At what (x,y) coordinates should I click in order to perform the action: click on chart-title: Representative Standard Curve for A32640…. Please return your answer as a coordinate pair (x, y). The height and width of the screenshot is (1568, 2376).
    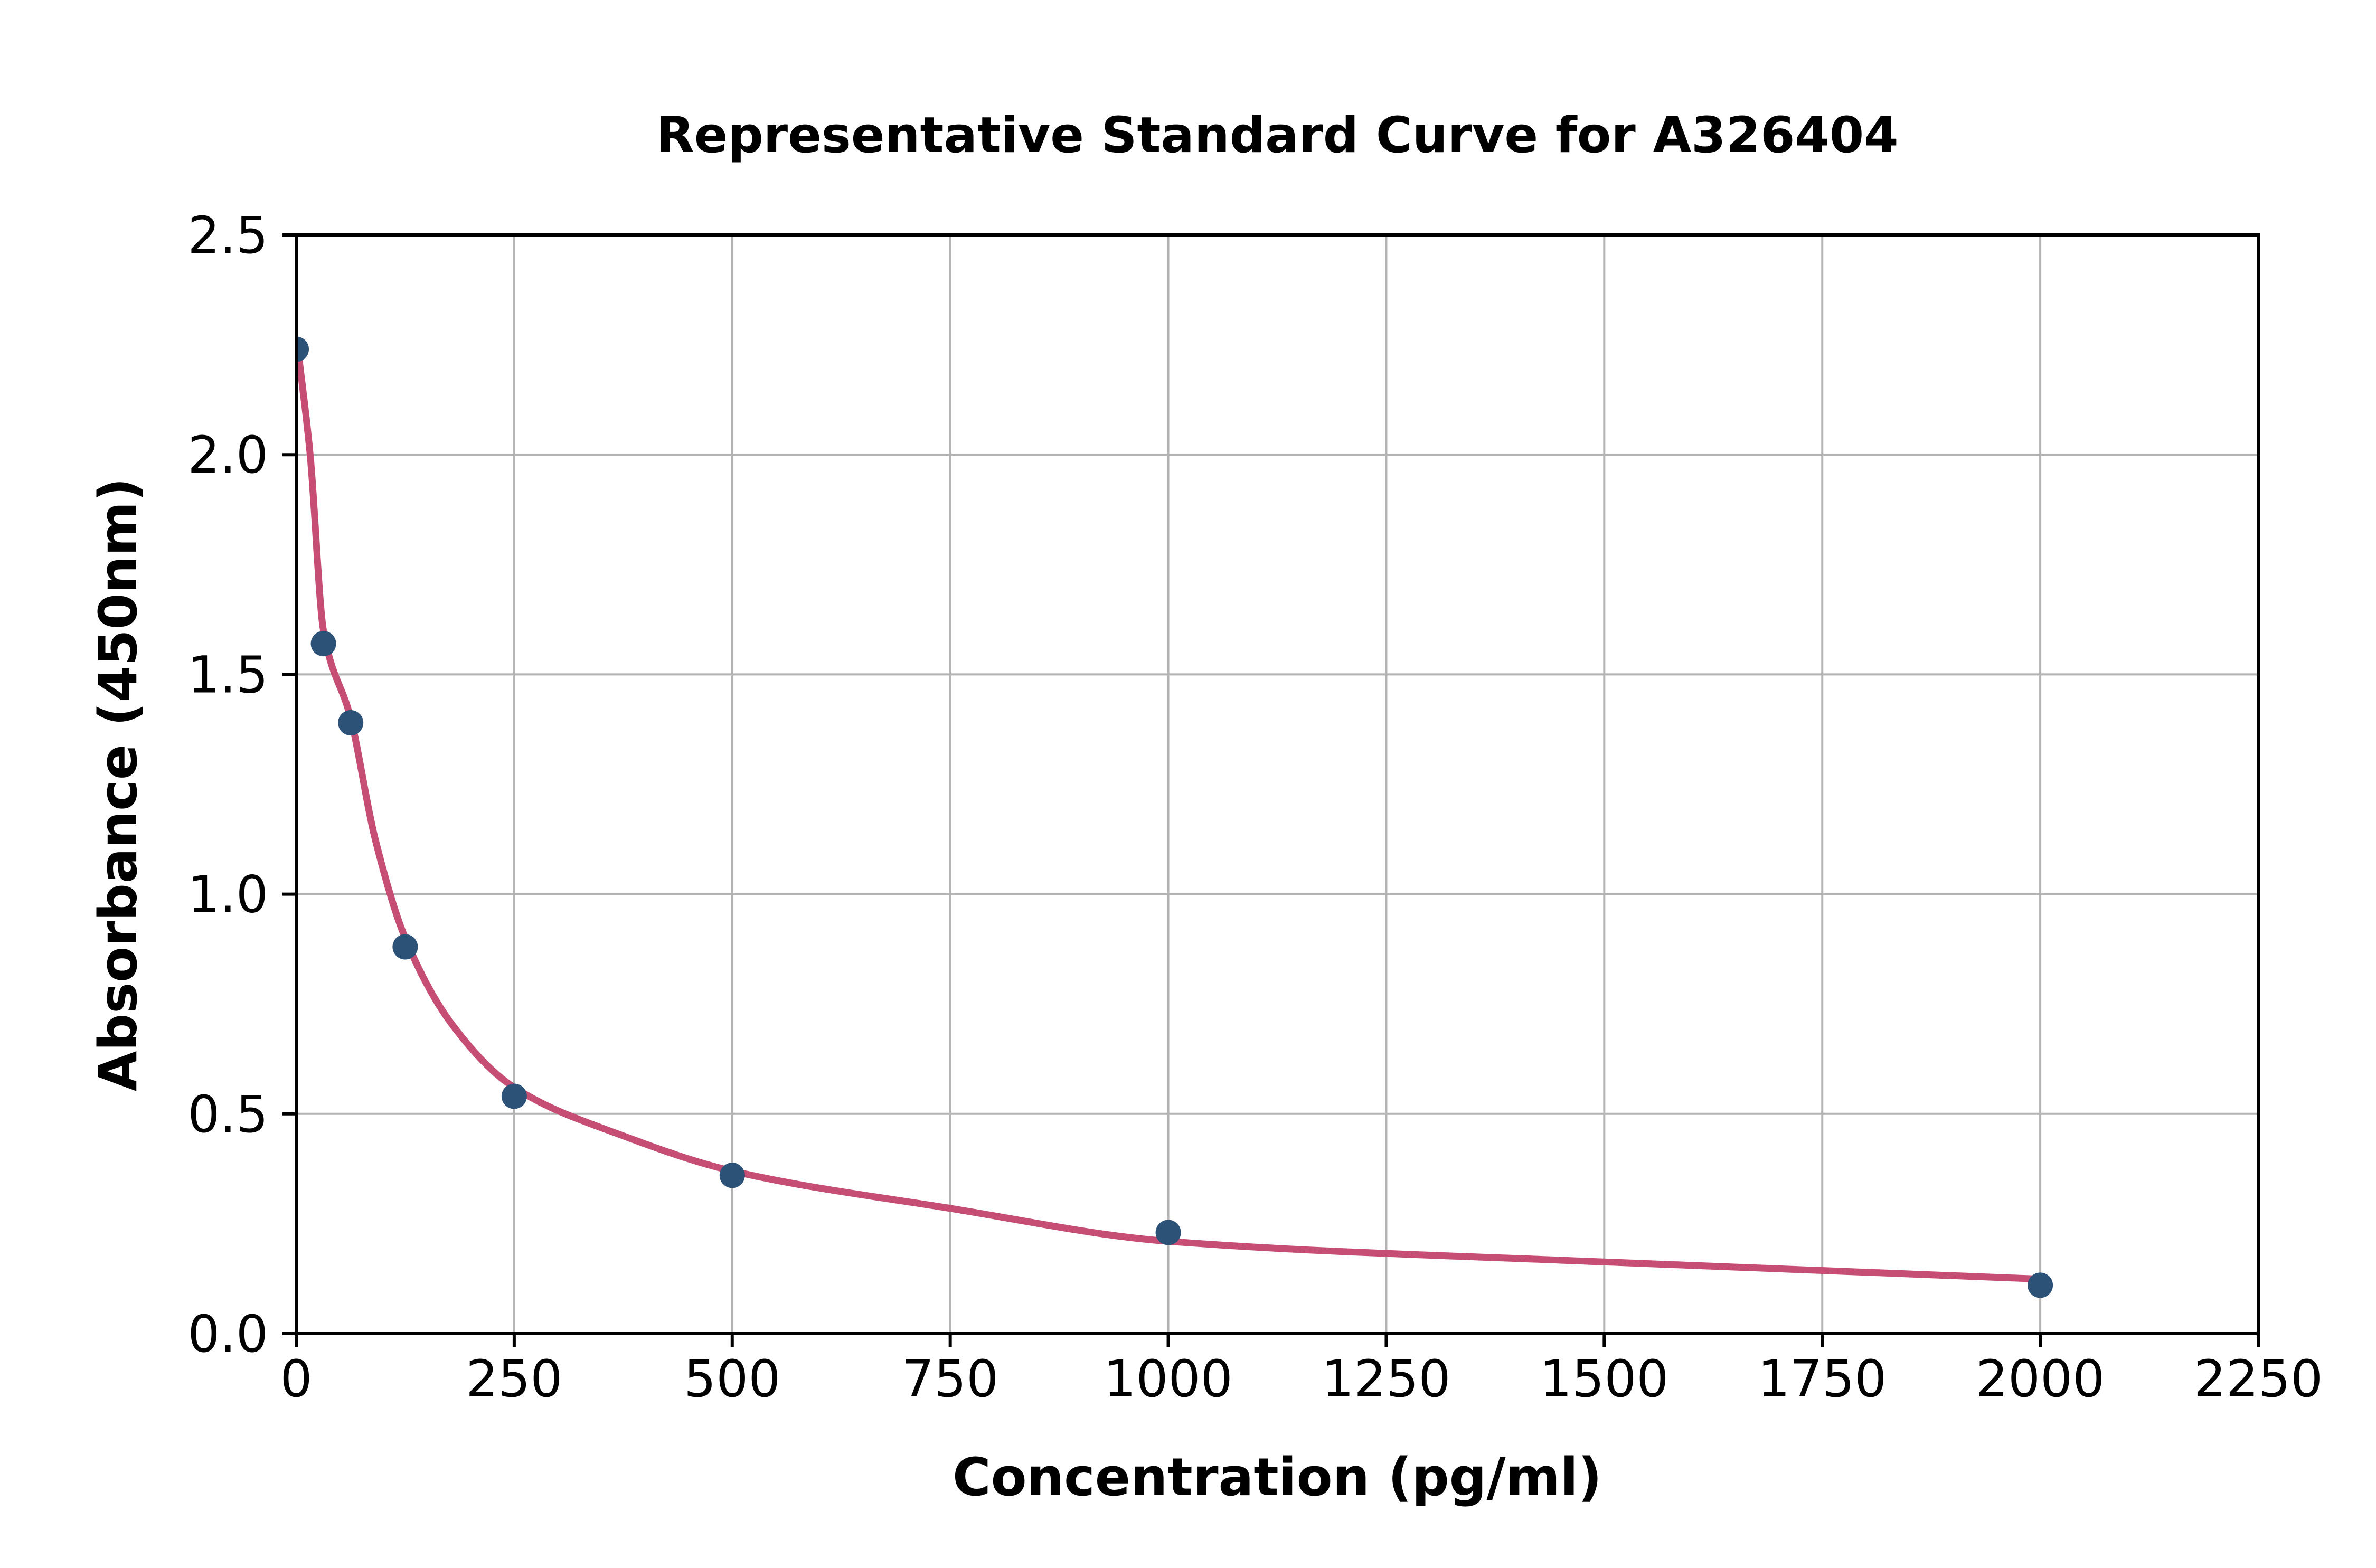
    Looking at the image, I should click on (1277, 135).